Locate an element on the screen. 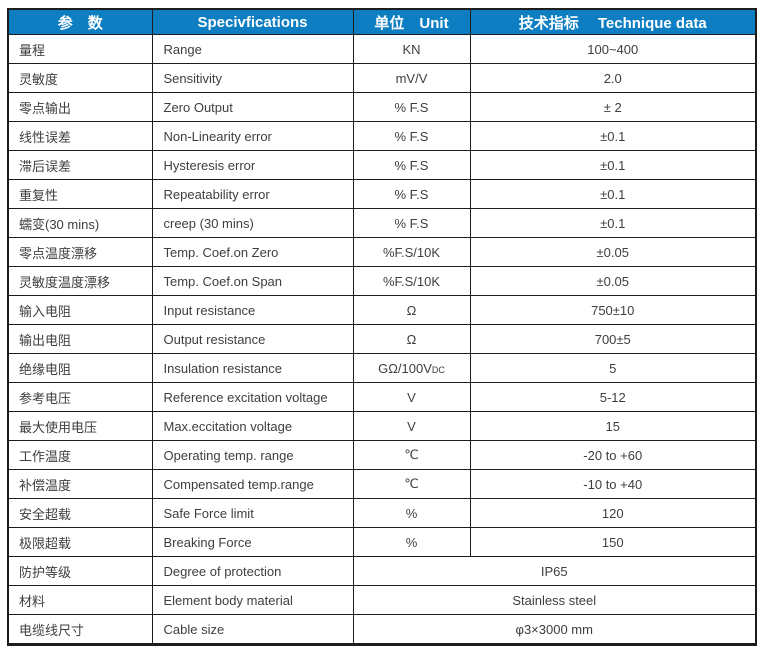  merged-value-cell: φ3×3000 mm is located at coordinates (554, 629).